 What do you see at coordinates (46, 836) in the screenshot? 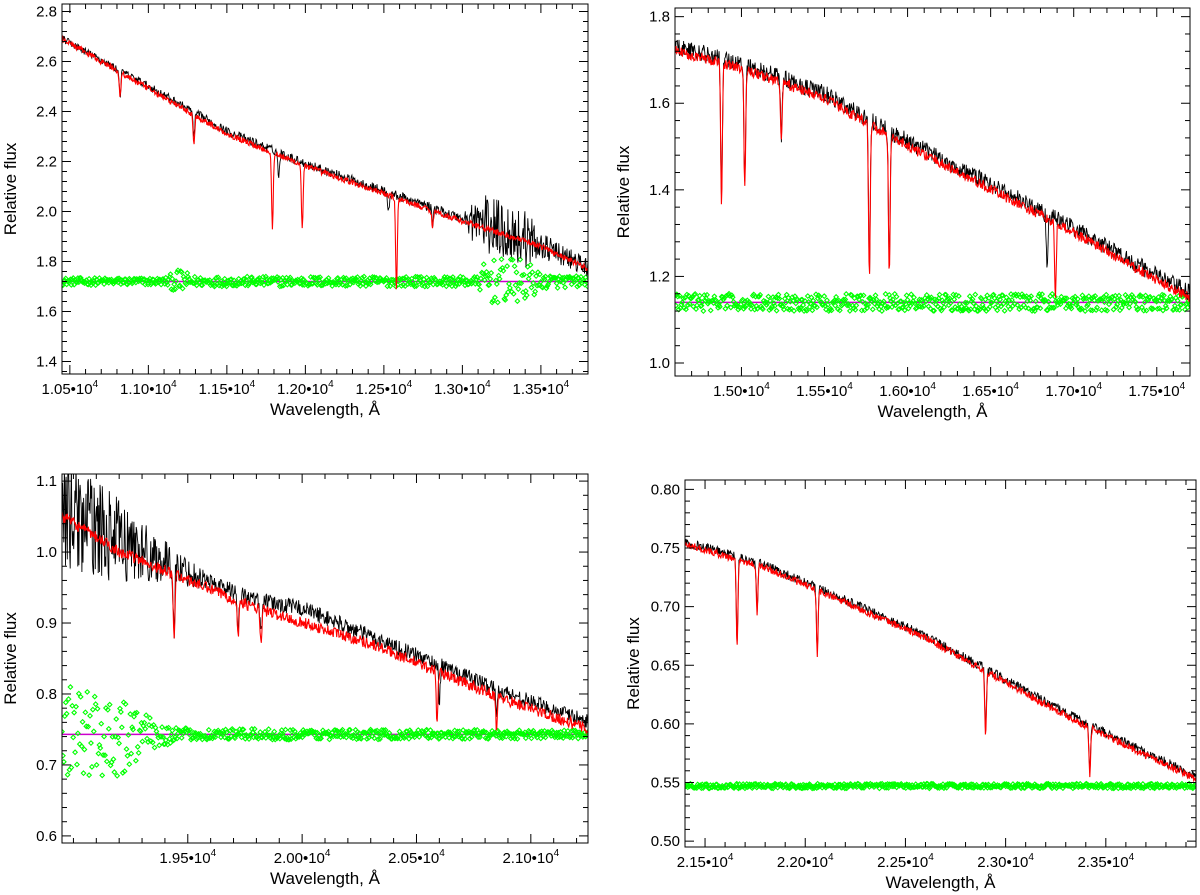
I see `y-tick-label: 0.6` at bounding box center [46, 836].